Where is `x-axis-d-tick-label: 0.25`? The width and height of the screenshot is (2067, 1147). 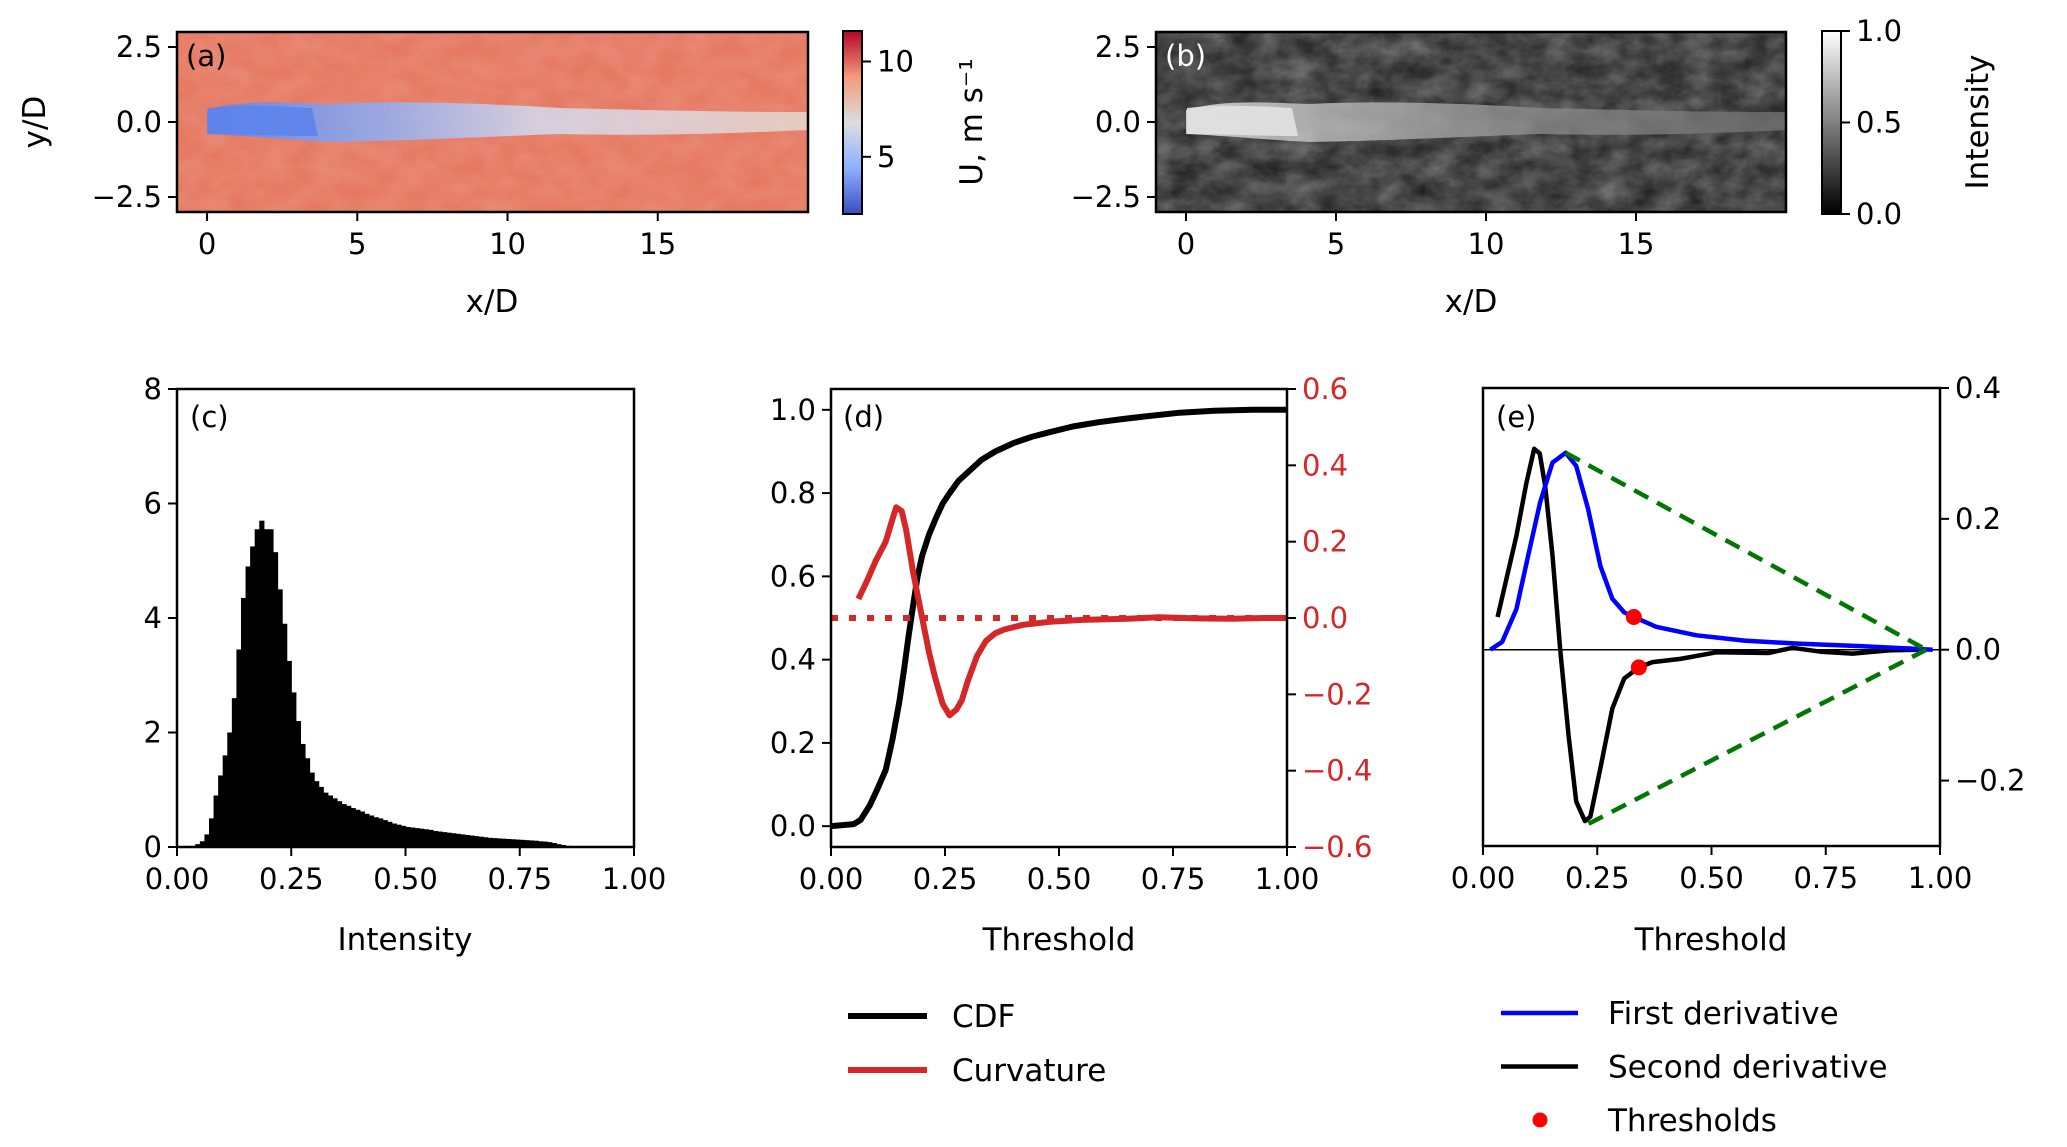 x-axis-d-tick-label: 0.25 is located at coordinates (945, 879).